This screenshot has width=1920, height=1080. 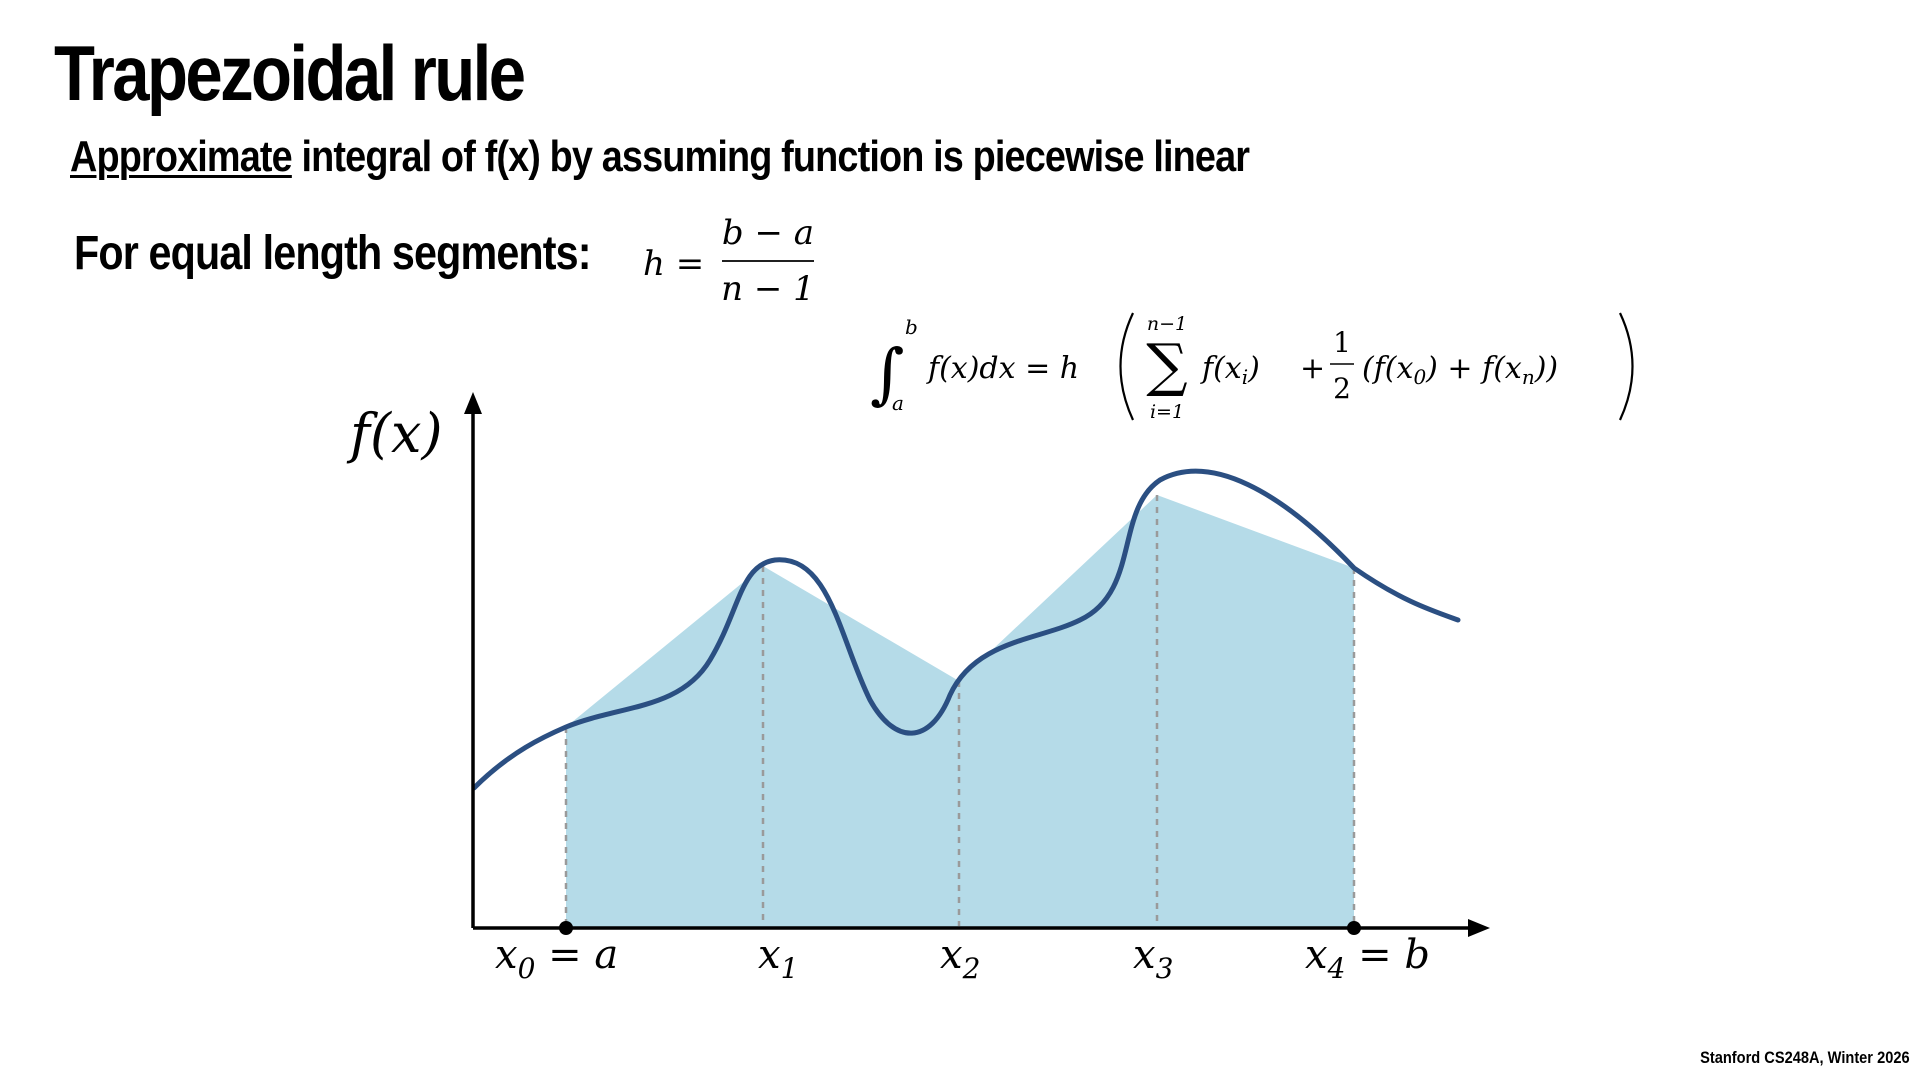 I want to click on equal-segments-label: For equal length segments:, so click(x=333, y=253).